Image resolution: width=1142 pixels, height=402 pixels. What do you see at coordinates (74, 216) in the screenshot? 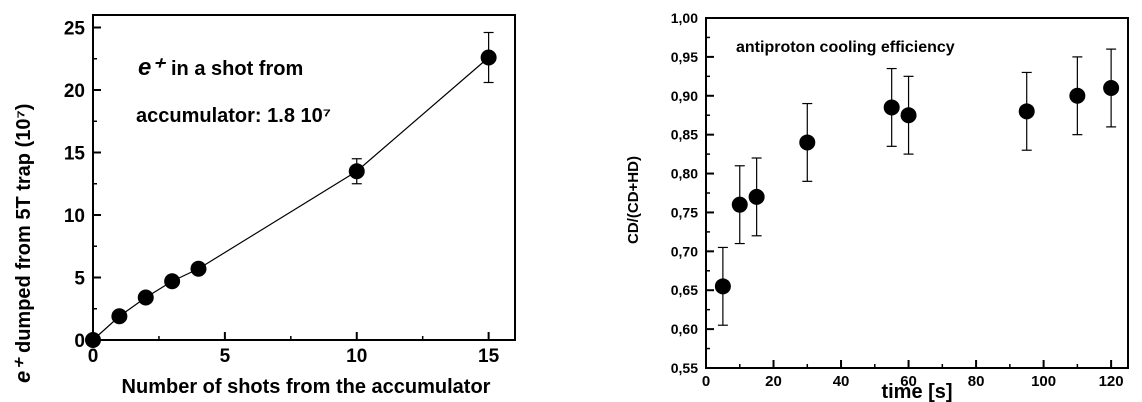
I see `y-tick-label: 10` at bounding box center [74, 216].